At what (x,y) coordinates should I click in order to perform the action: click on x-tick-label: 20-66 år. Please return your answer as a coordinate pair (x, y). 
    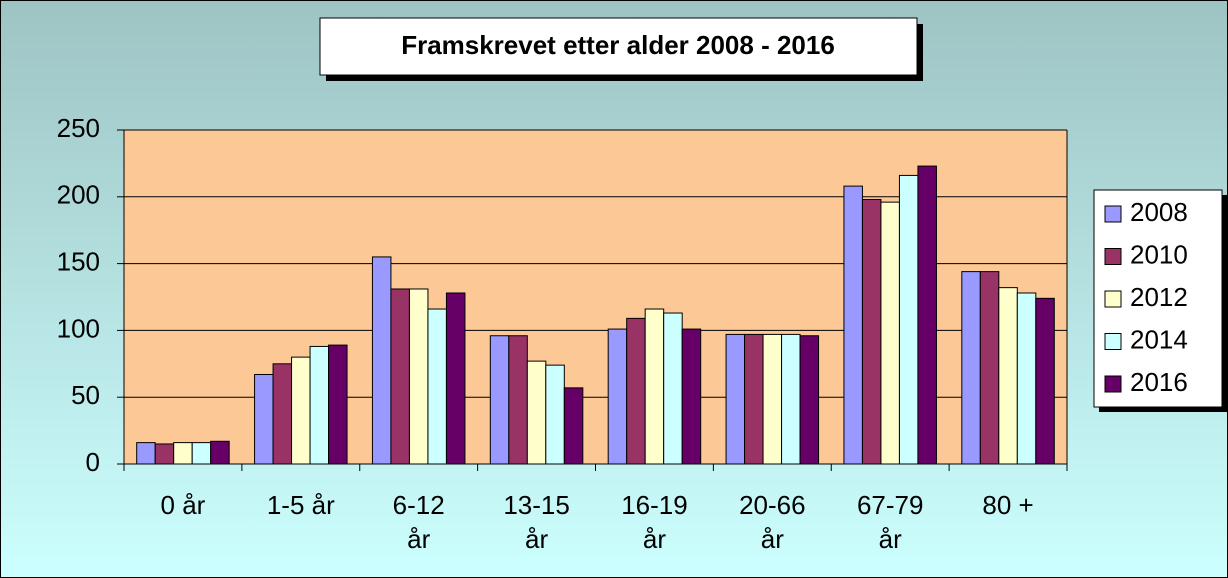
    Looking at the image, I should click on (772, 522).